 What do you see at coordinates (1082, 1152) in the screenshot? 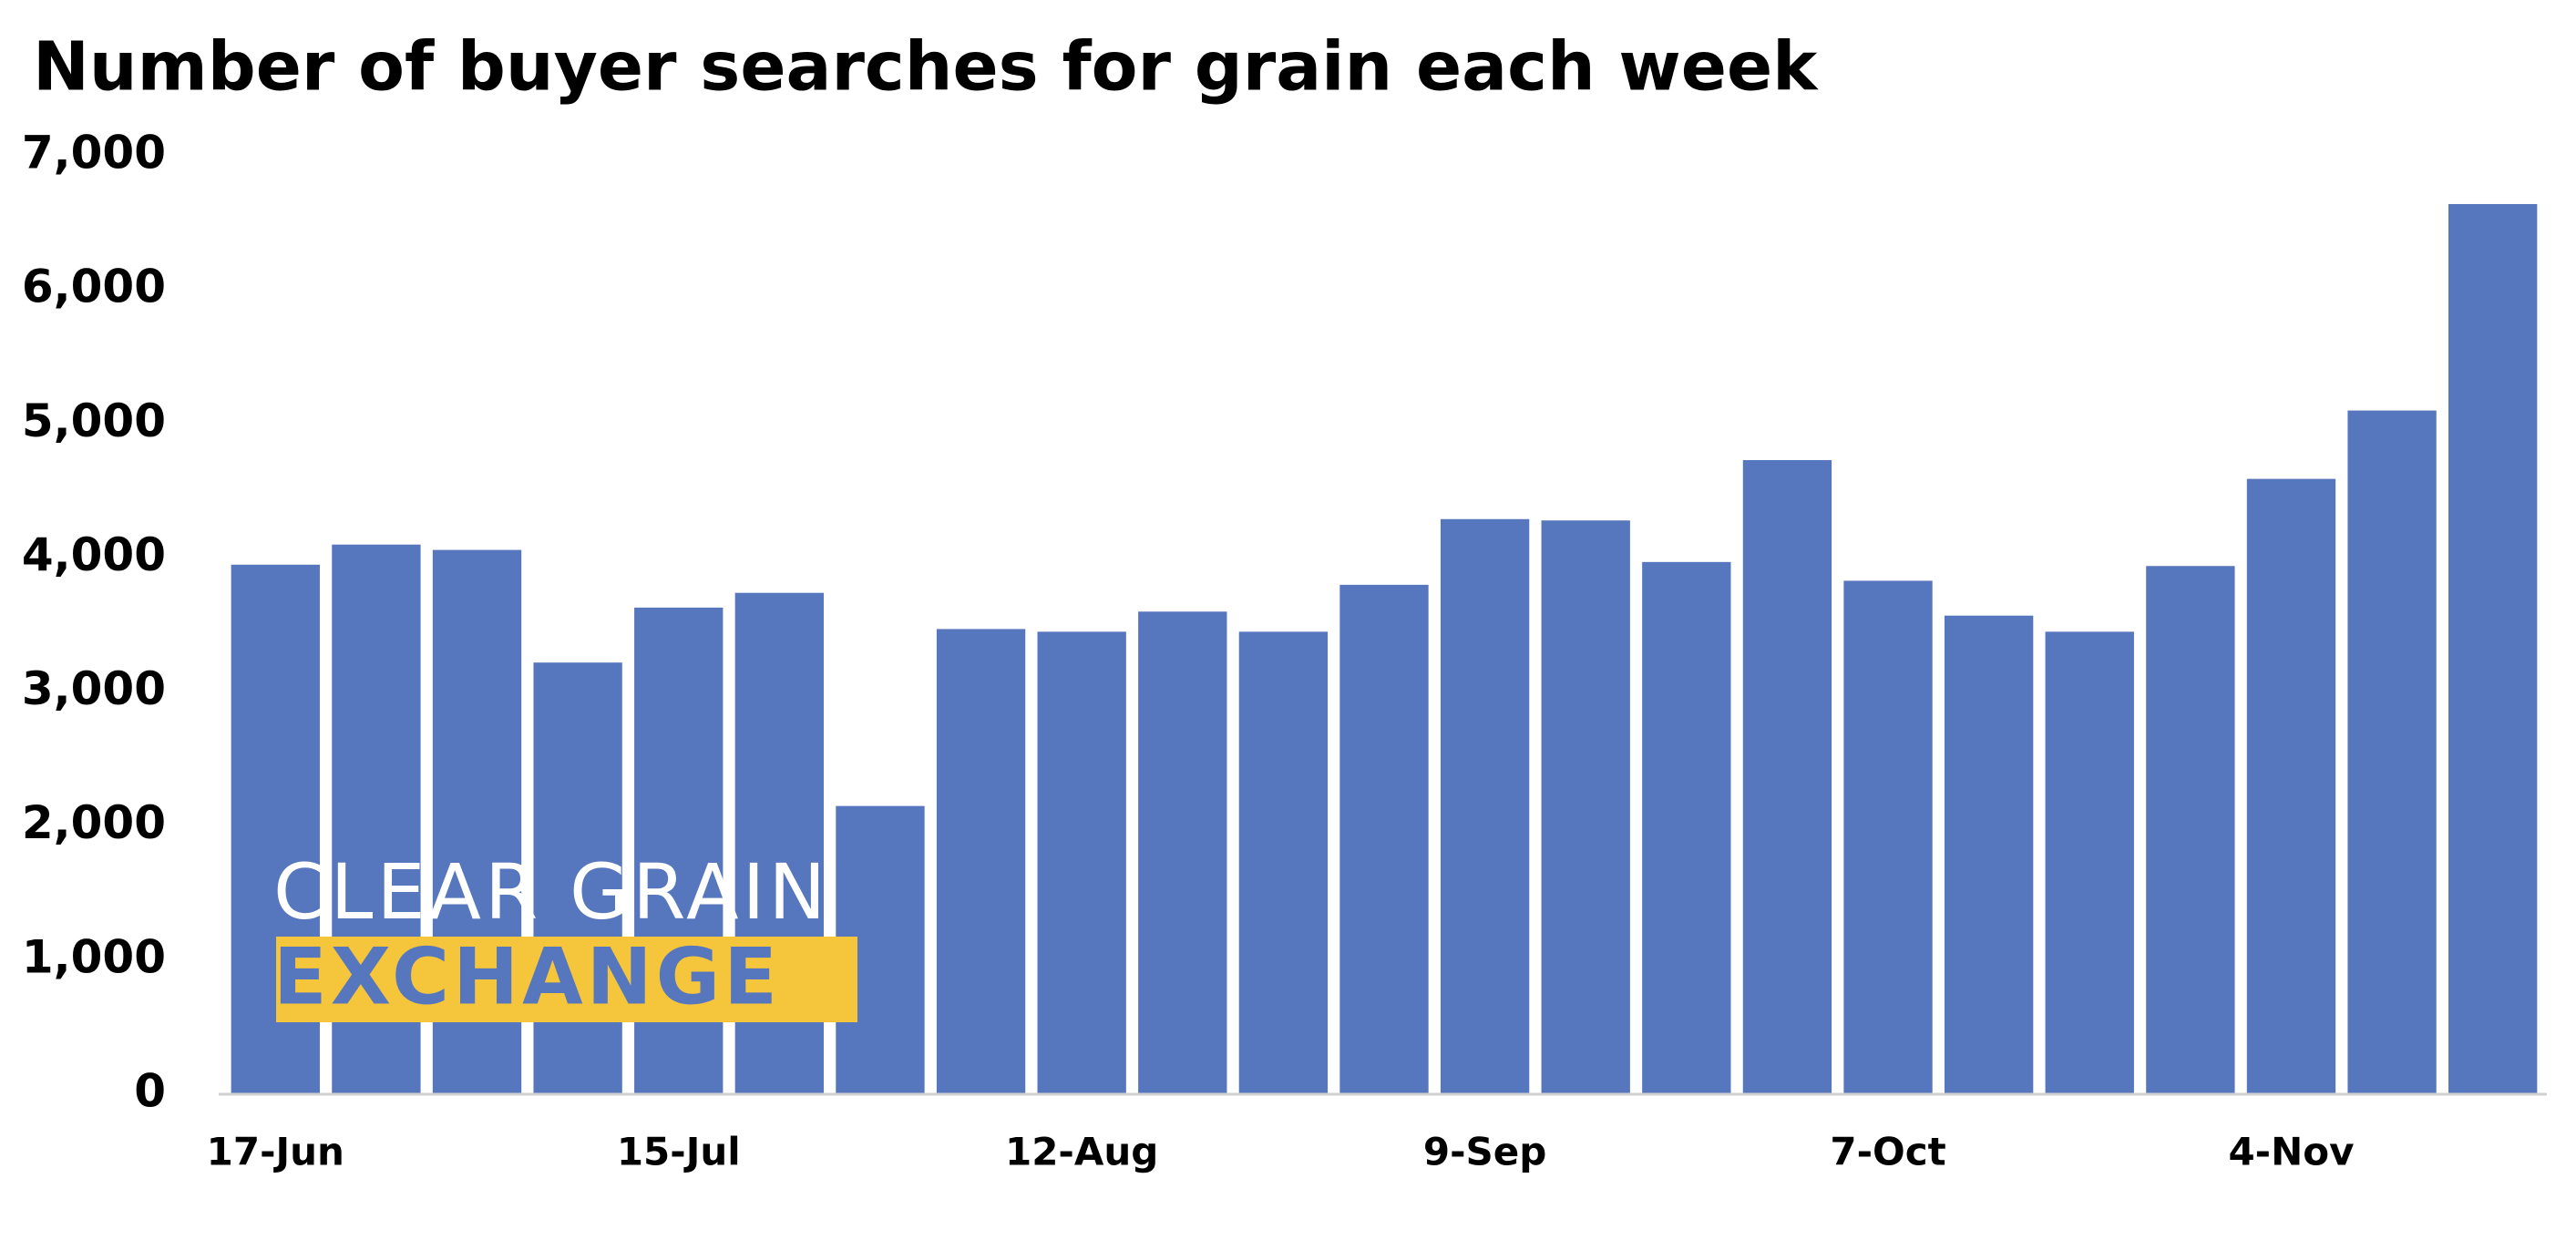
I see `x-tick-label: 12-Aug` at bounding box center [1082, 1152].